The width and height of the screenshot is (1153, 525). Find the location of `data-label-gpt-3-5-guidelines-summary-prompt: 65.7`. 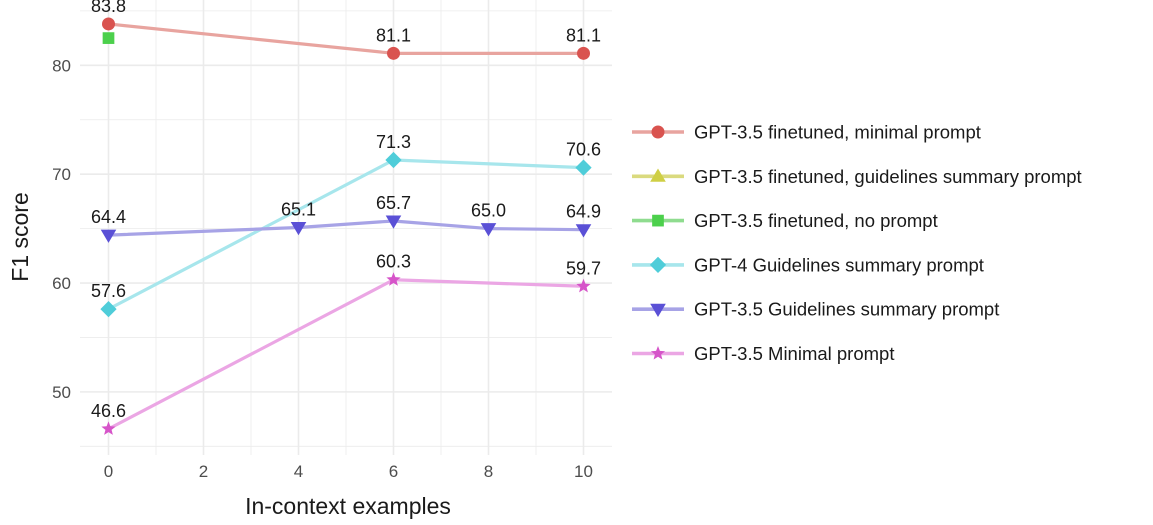

data-label-gpt-3-5-guidelines-summary-prompt: 65.7 is located at coordinates (393, 203).